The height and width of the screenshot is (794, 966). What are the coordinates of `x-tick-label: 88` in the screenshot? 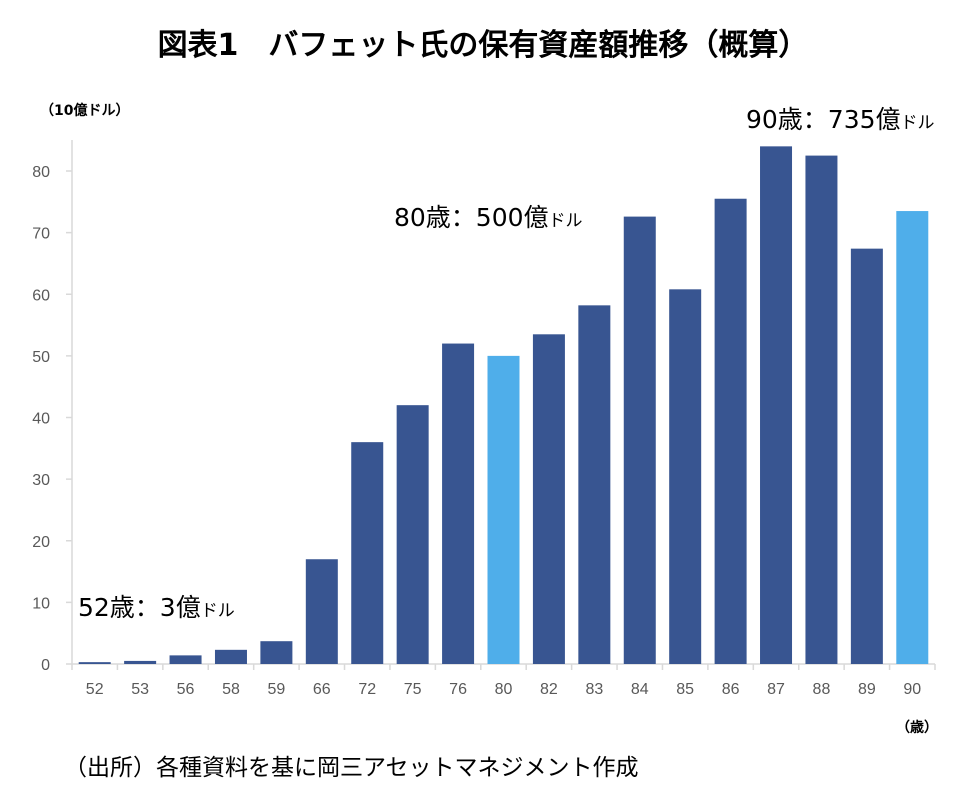 It's located at (822, 689).